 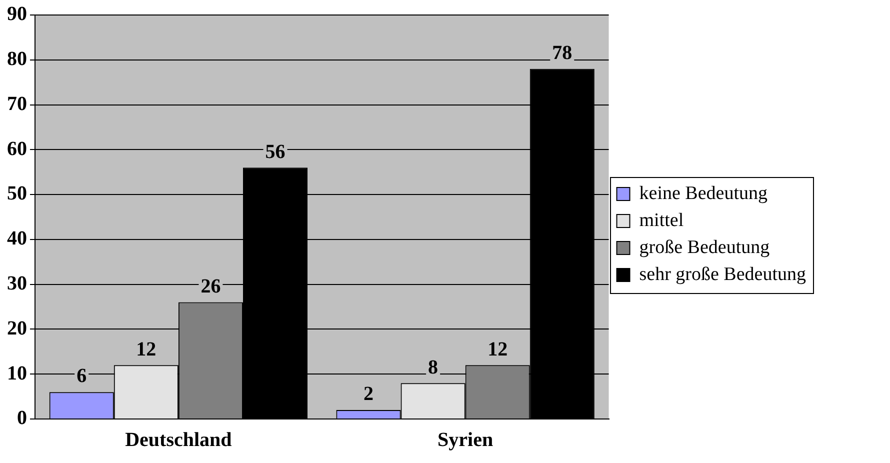 I want to click on data-label: 78, so click(x=562, y=53).